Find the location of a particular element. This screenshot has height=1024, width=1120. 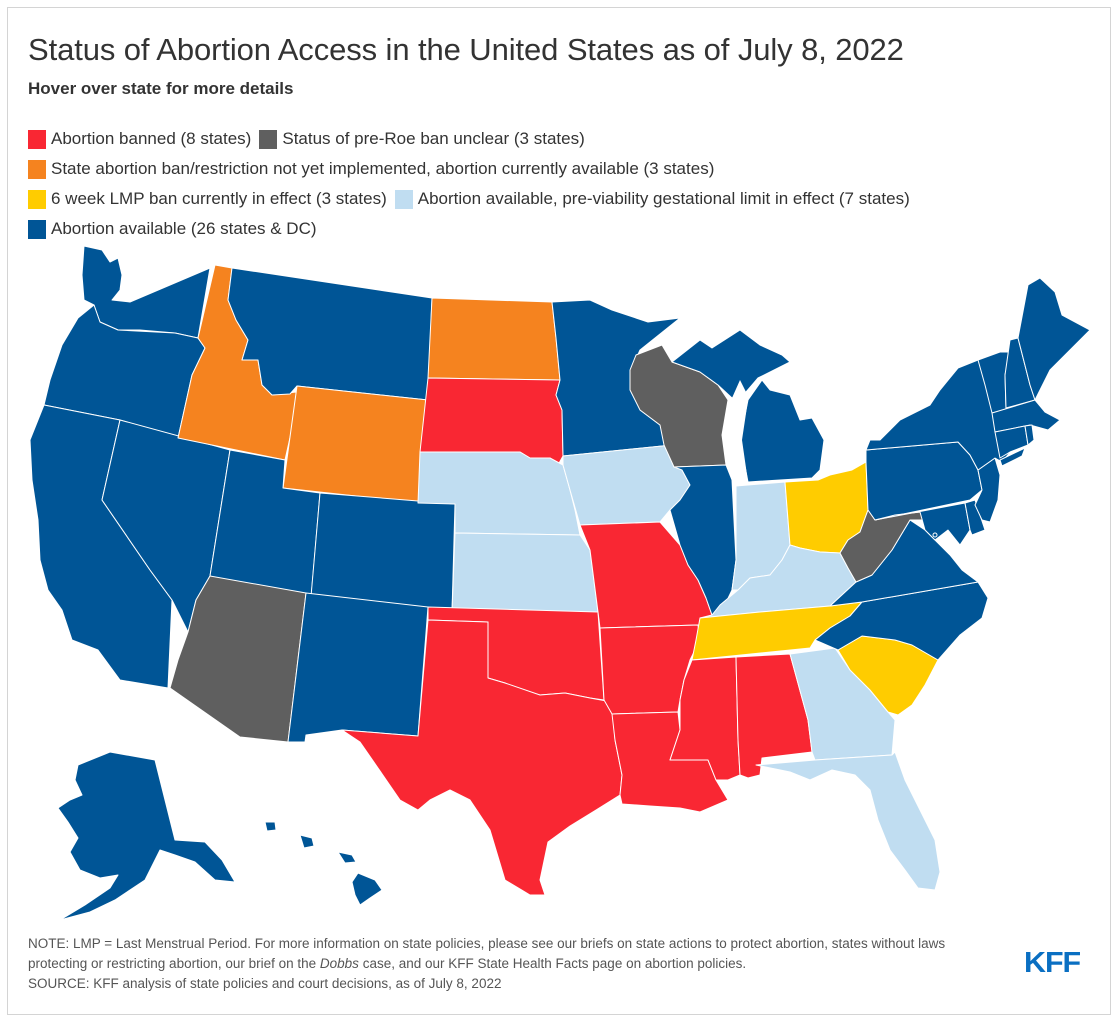

state-delaware is located at coordinates (975, 517).